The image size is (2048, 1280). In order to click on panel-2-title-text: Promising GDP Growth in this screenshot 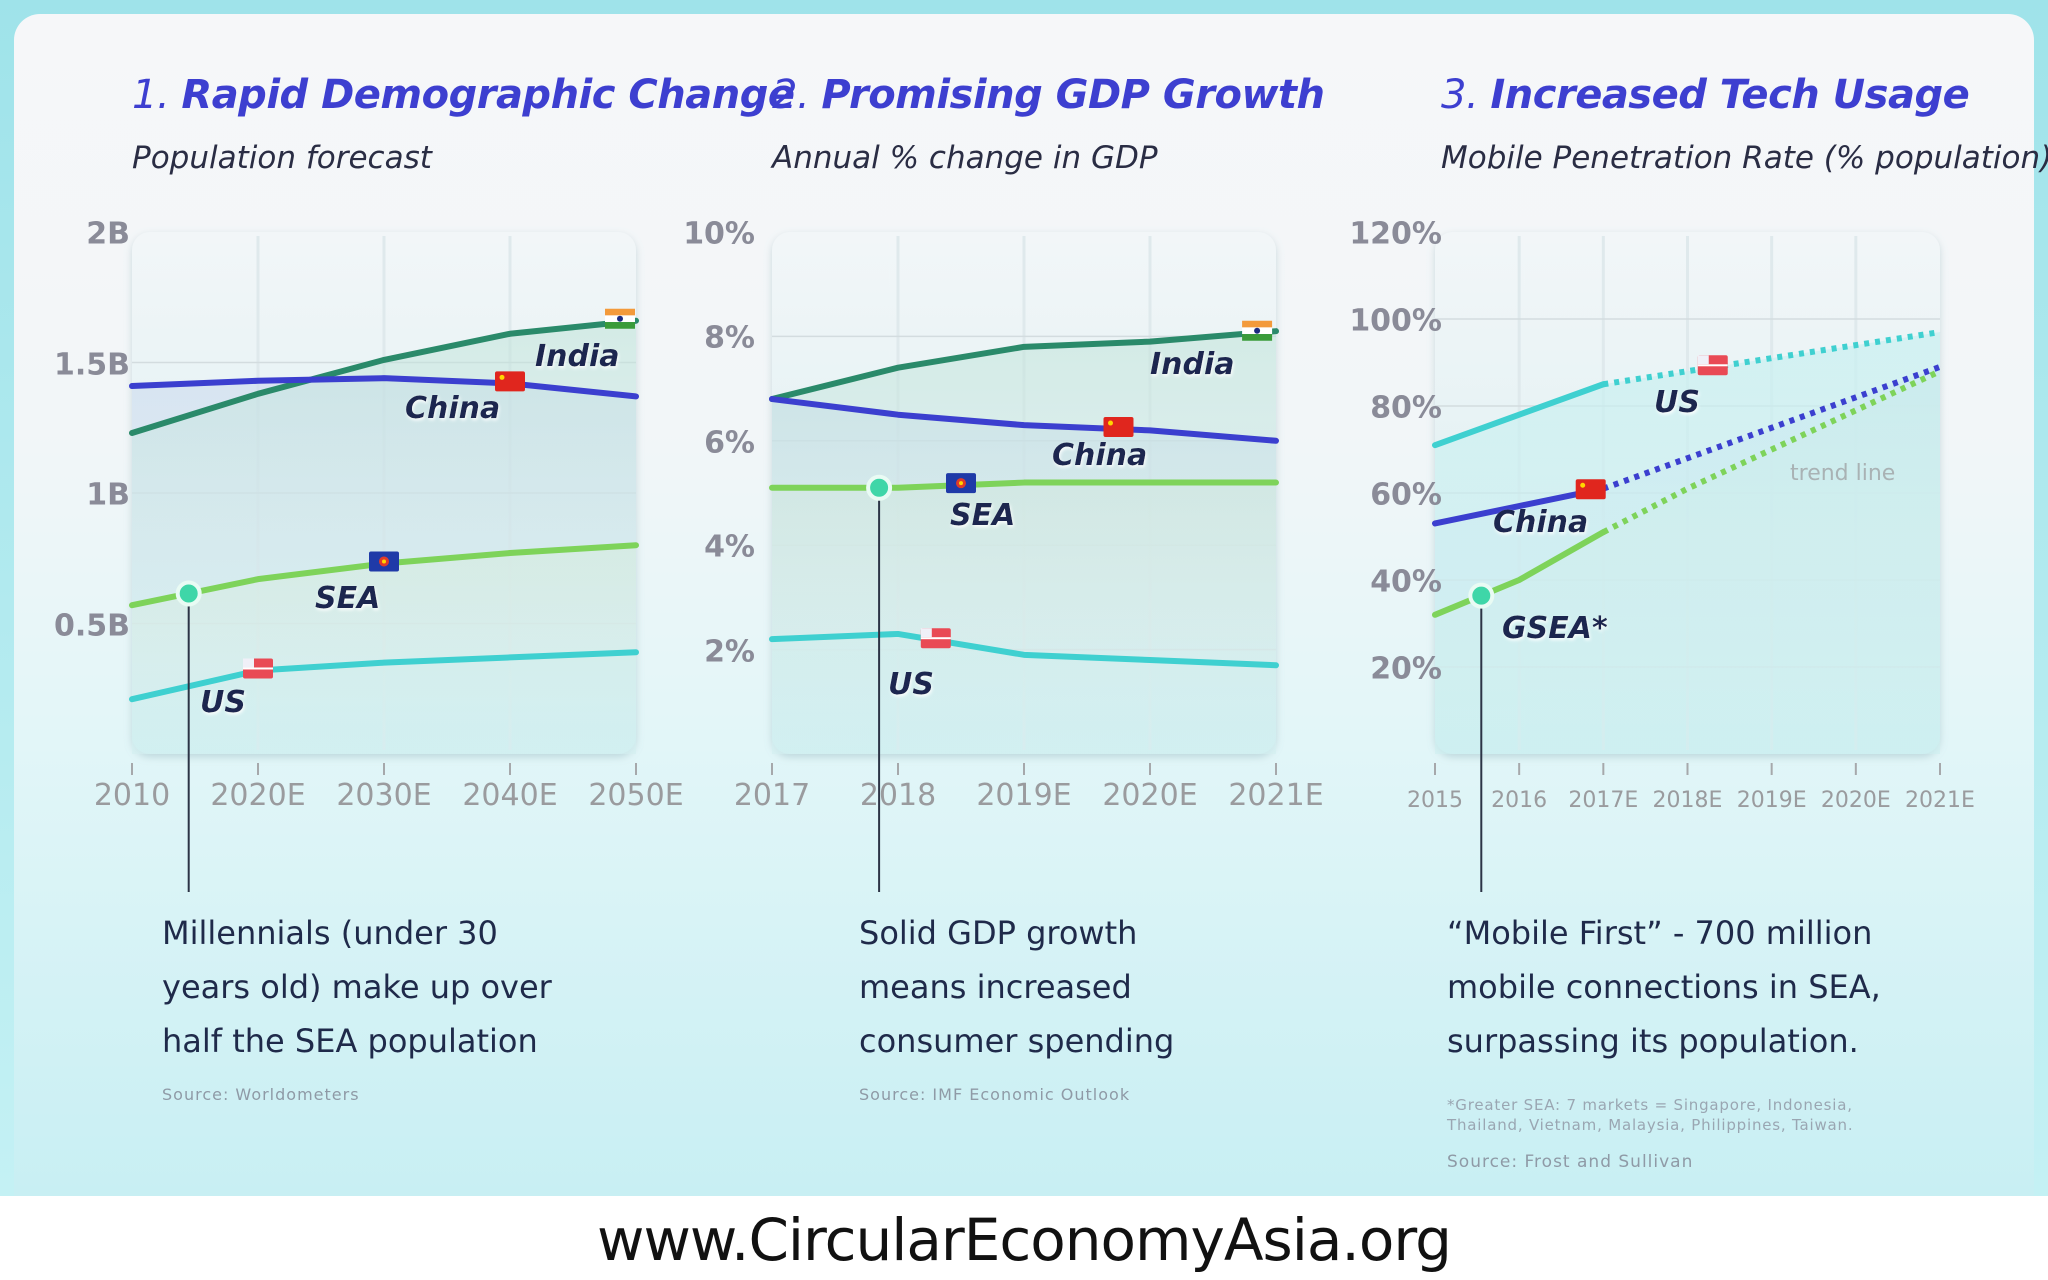, I will do `click(1073, 95)`.